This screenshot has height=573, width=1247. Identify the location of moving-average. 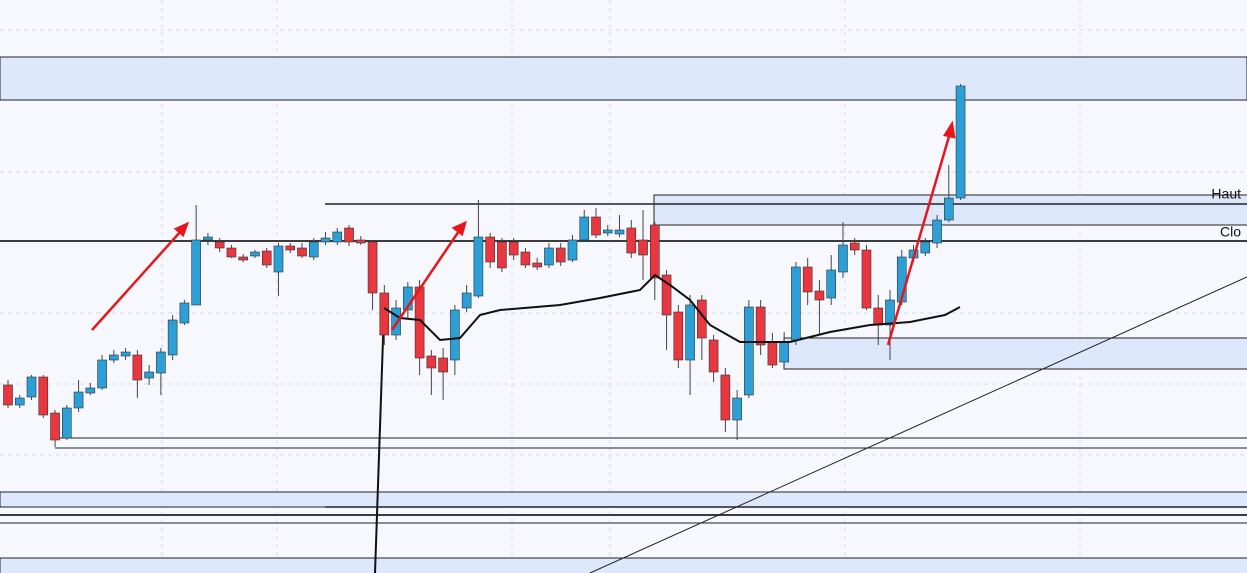
(672, 308).